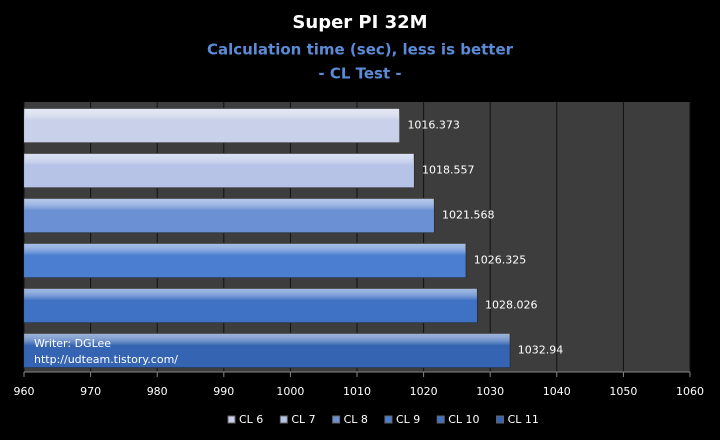  Describe the element at coordinates (408, 419) in the screenshot. I see `legend-label: CL 9` at that location.